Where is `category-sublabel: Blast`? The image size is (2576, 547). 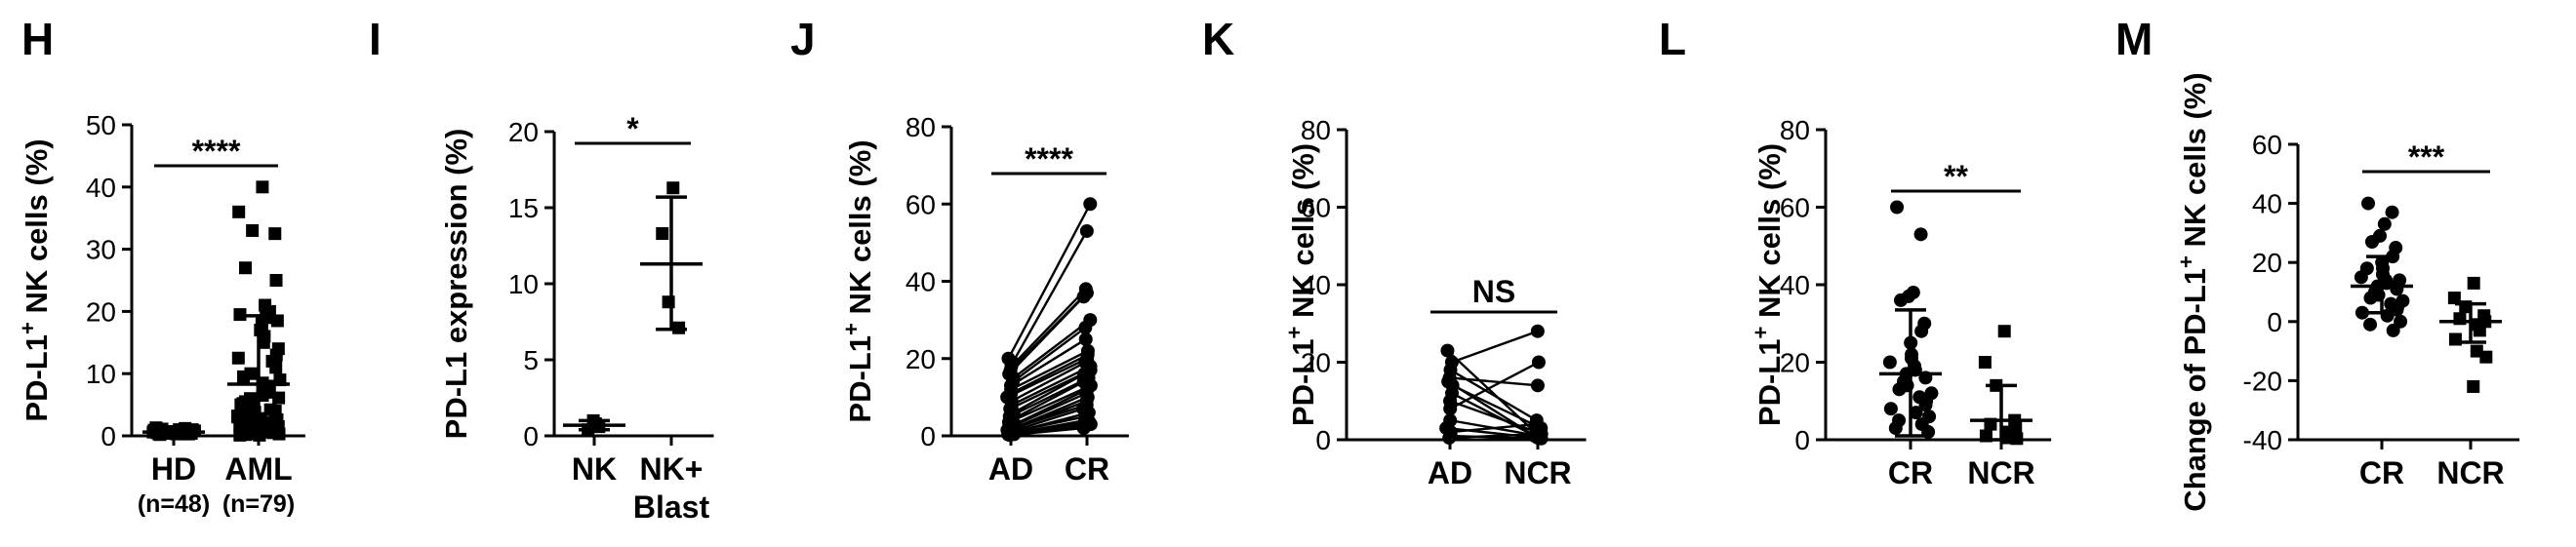
category-sublabel: Blast is located at coordinates (671, 507).